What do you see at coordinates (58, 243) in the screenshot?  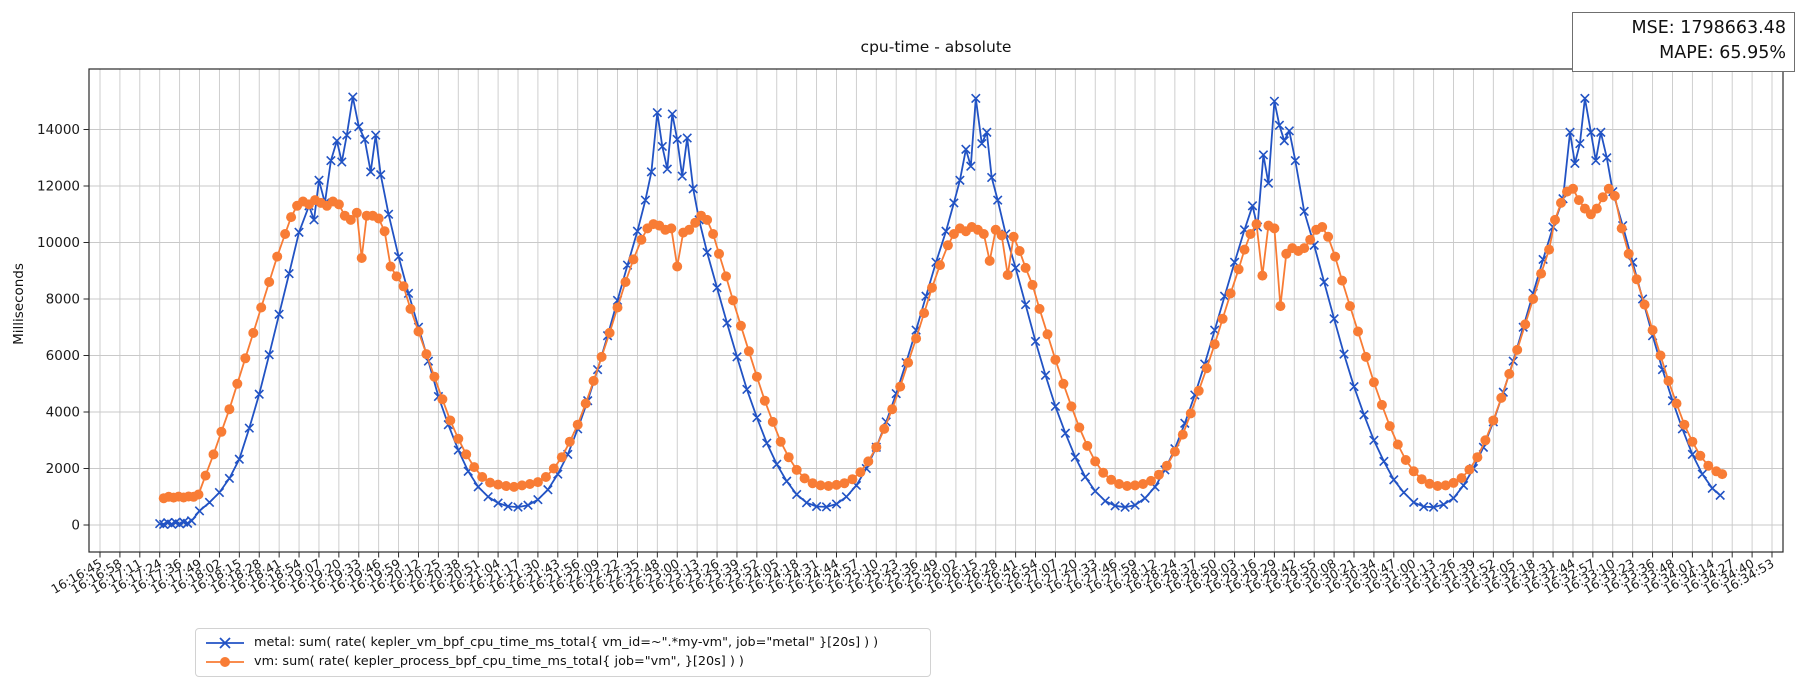 I see `y-tick-label: 10000` at bounding box center [58, 243].